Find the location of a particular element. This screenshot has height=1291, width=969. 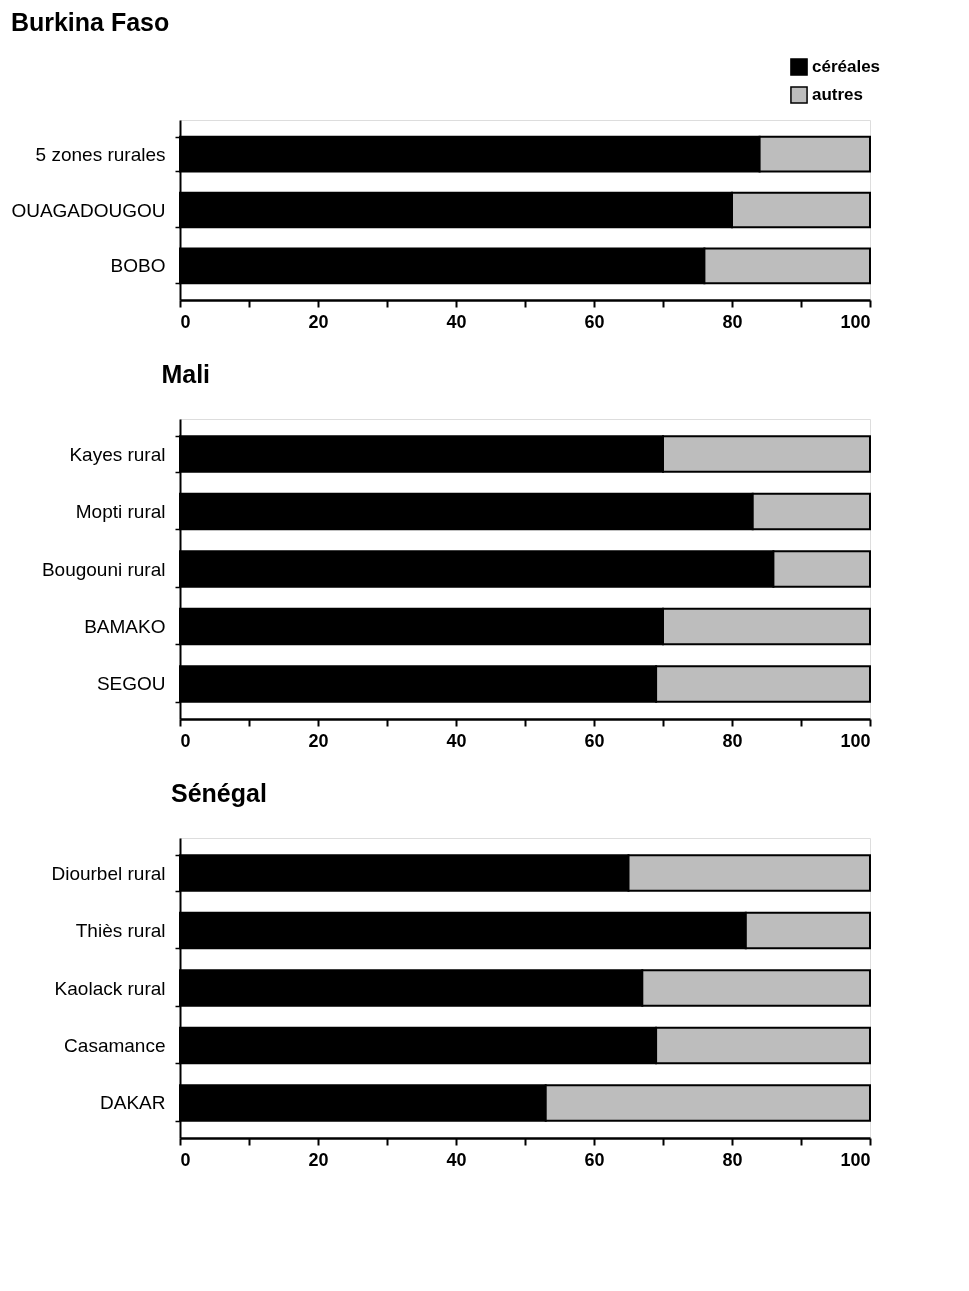

y-tick-label: DAKAR is located at coordinates (133, 1103).